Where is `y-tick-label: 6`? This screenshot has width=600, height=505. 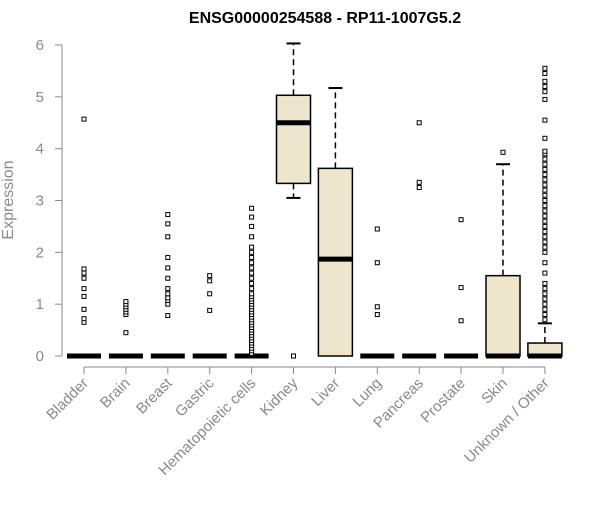 y-tick-label: 6 is located at coordinates (40, 45).